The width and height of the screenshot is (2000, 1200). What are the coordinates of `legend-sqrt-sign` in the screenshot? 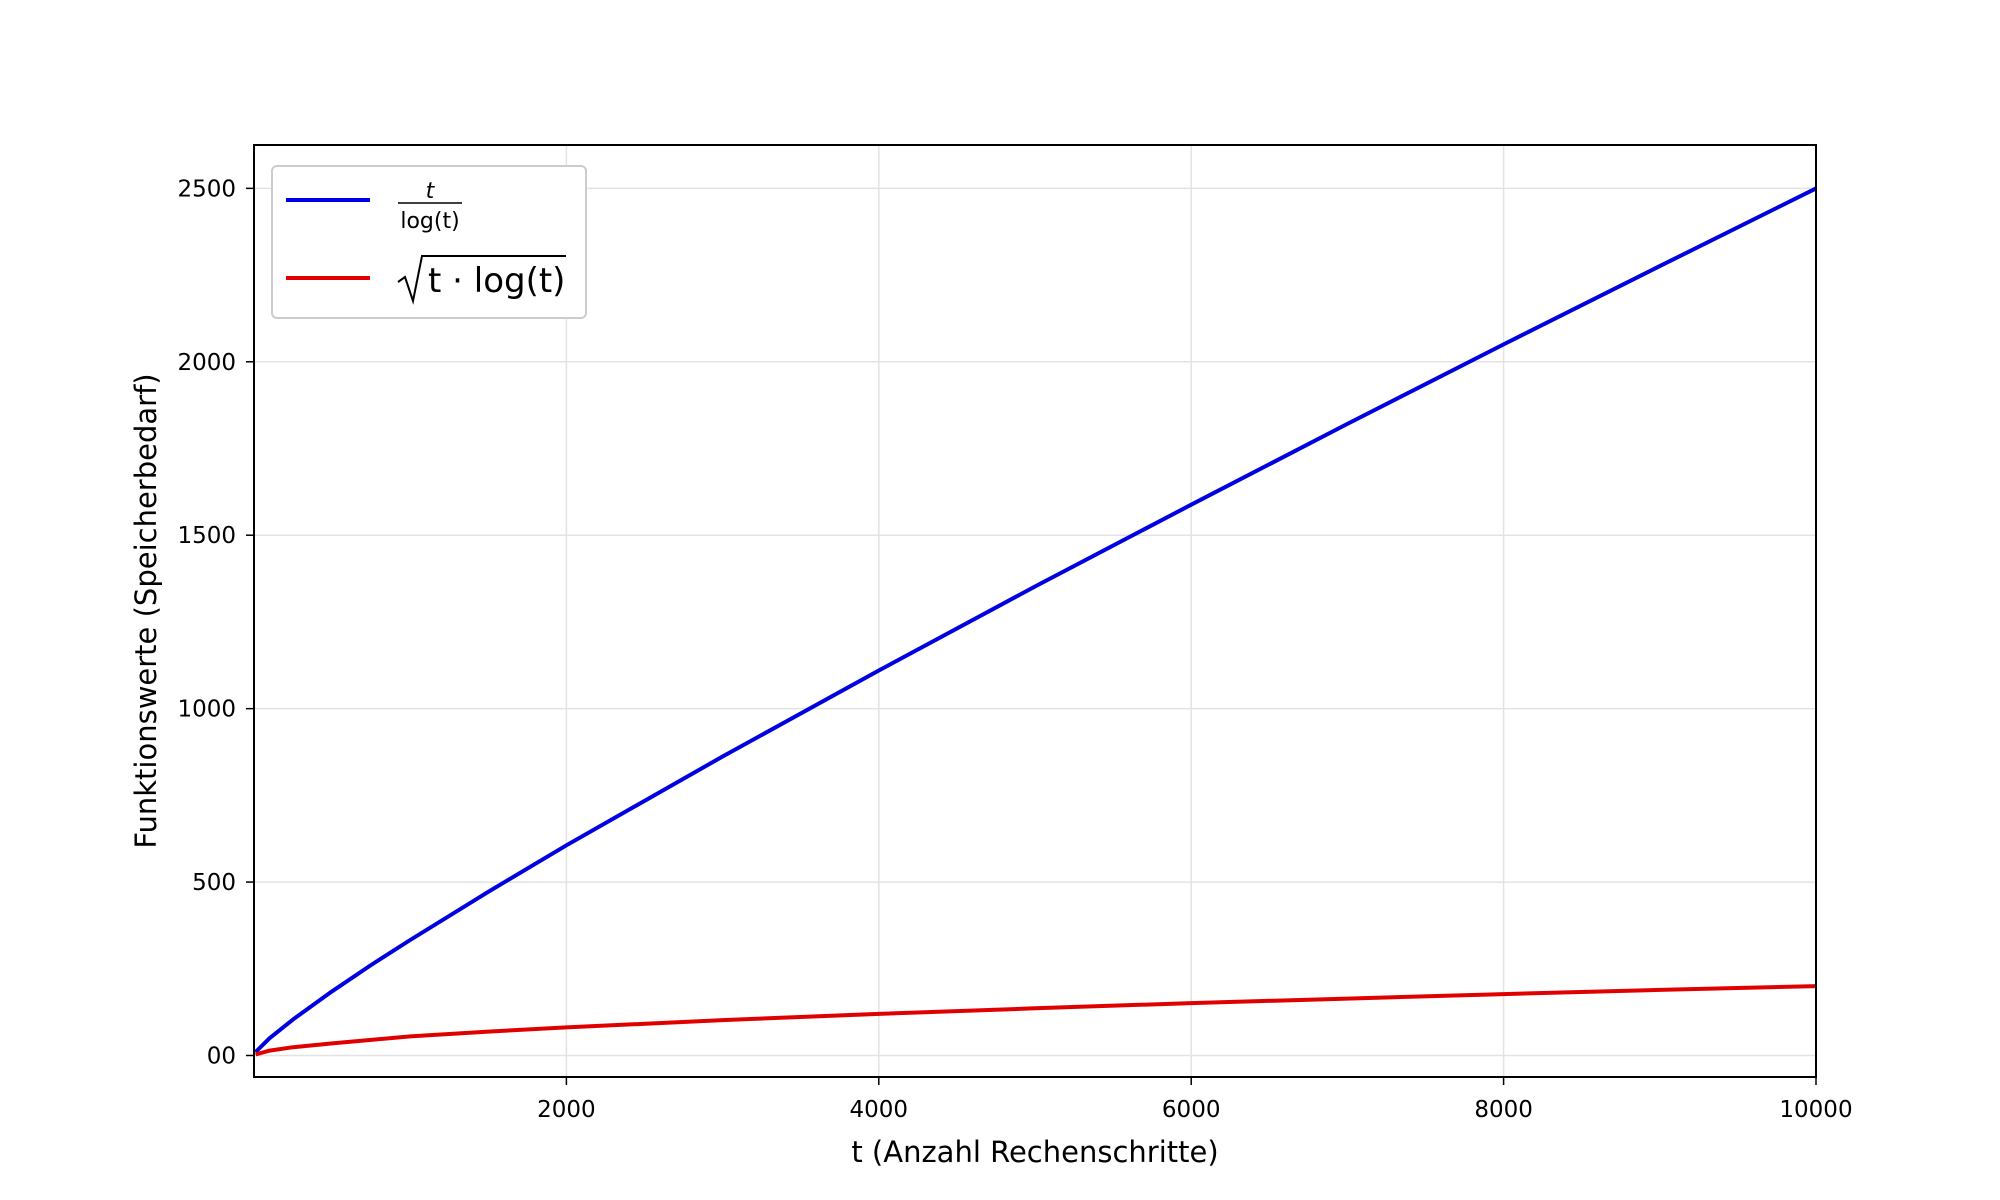 It's located at (481, 280).